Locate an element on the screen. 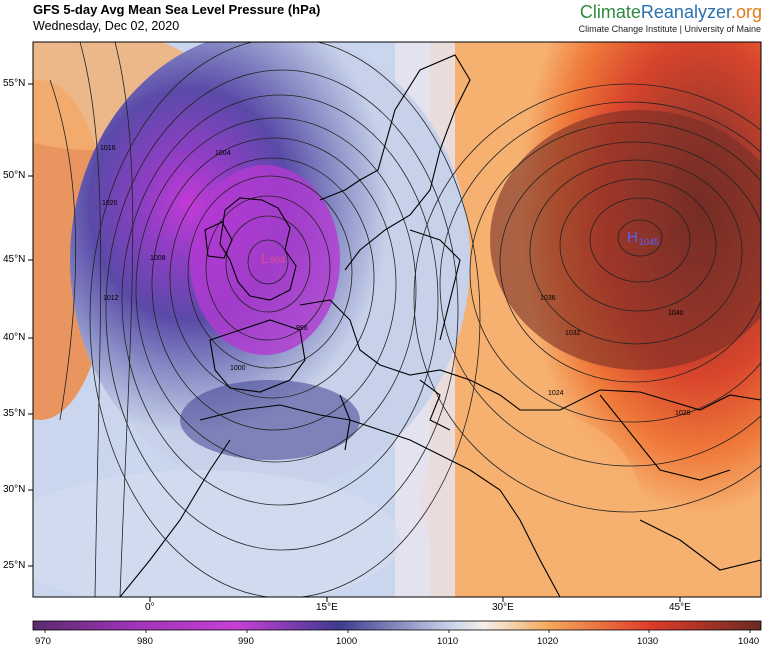  climate-reanalyzer-logo: ClimateReanalyzer.org is located at coordinates (671, 12).